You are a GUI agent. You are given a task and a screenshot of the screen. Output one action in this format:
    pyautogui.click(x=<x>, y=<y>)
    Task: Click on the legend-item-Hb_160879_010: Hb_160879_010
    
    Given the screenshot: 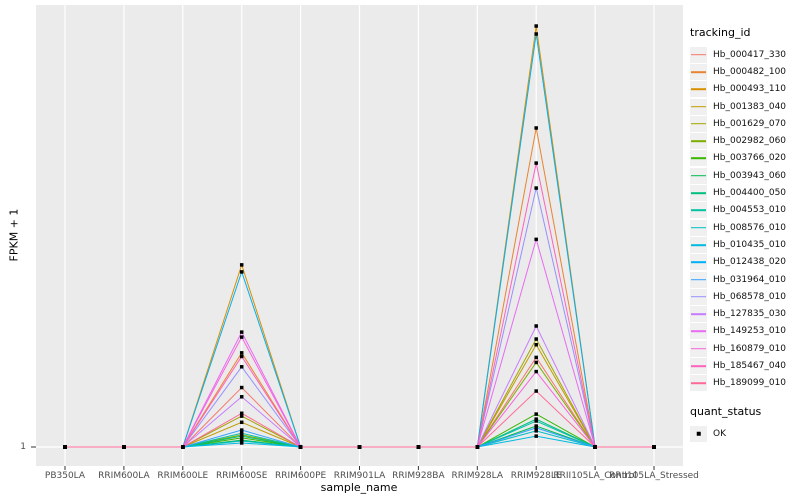 What is the action you would take?
    pyautogui.click(x=745, y=348)
    